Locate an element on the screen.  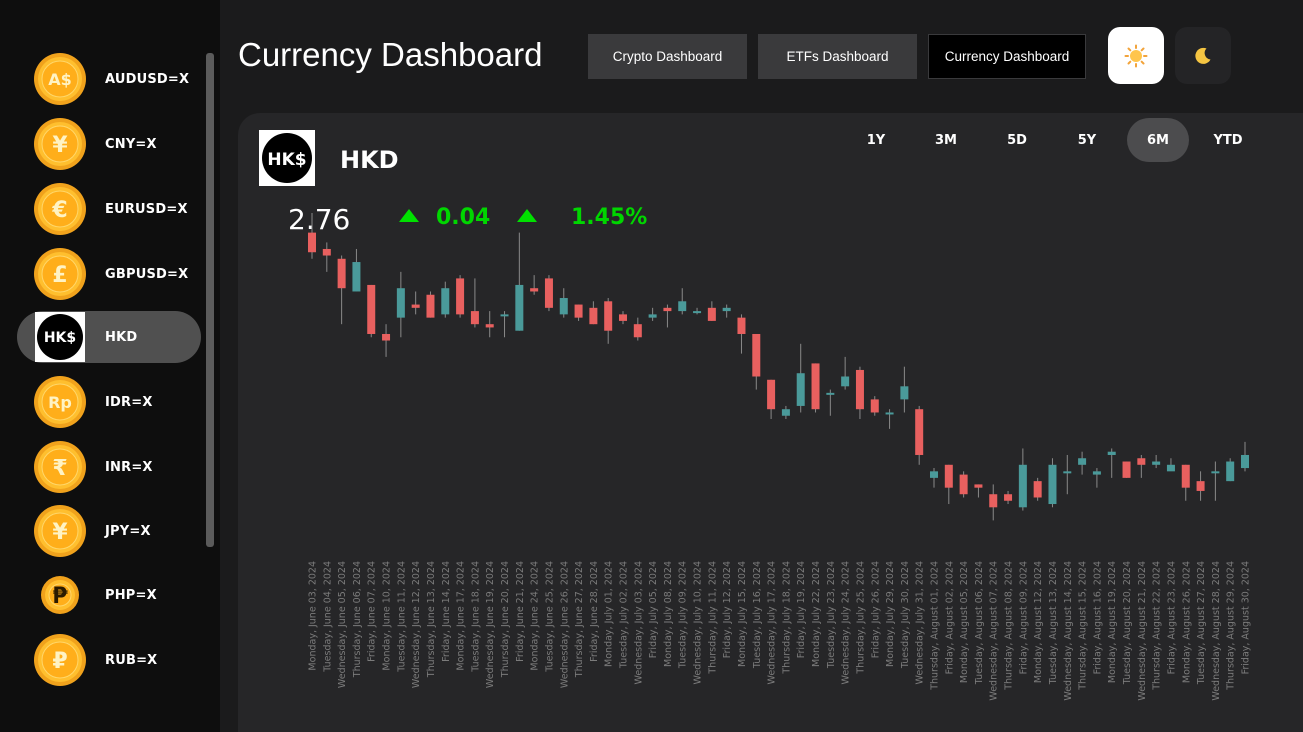
yen-coin-icon: ¥ is located at coordinates (60, 531).